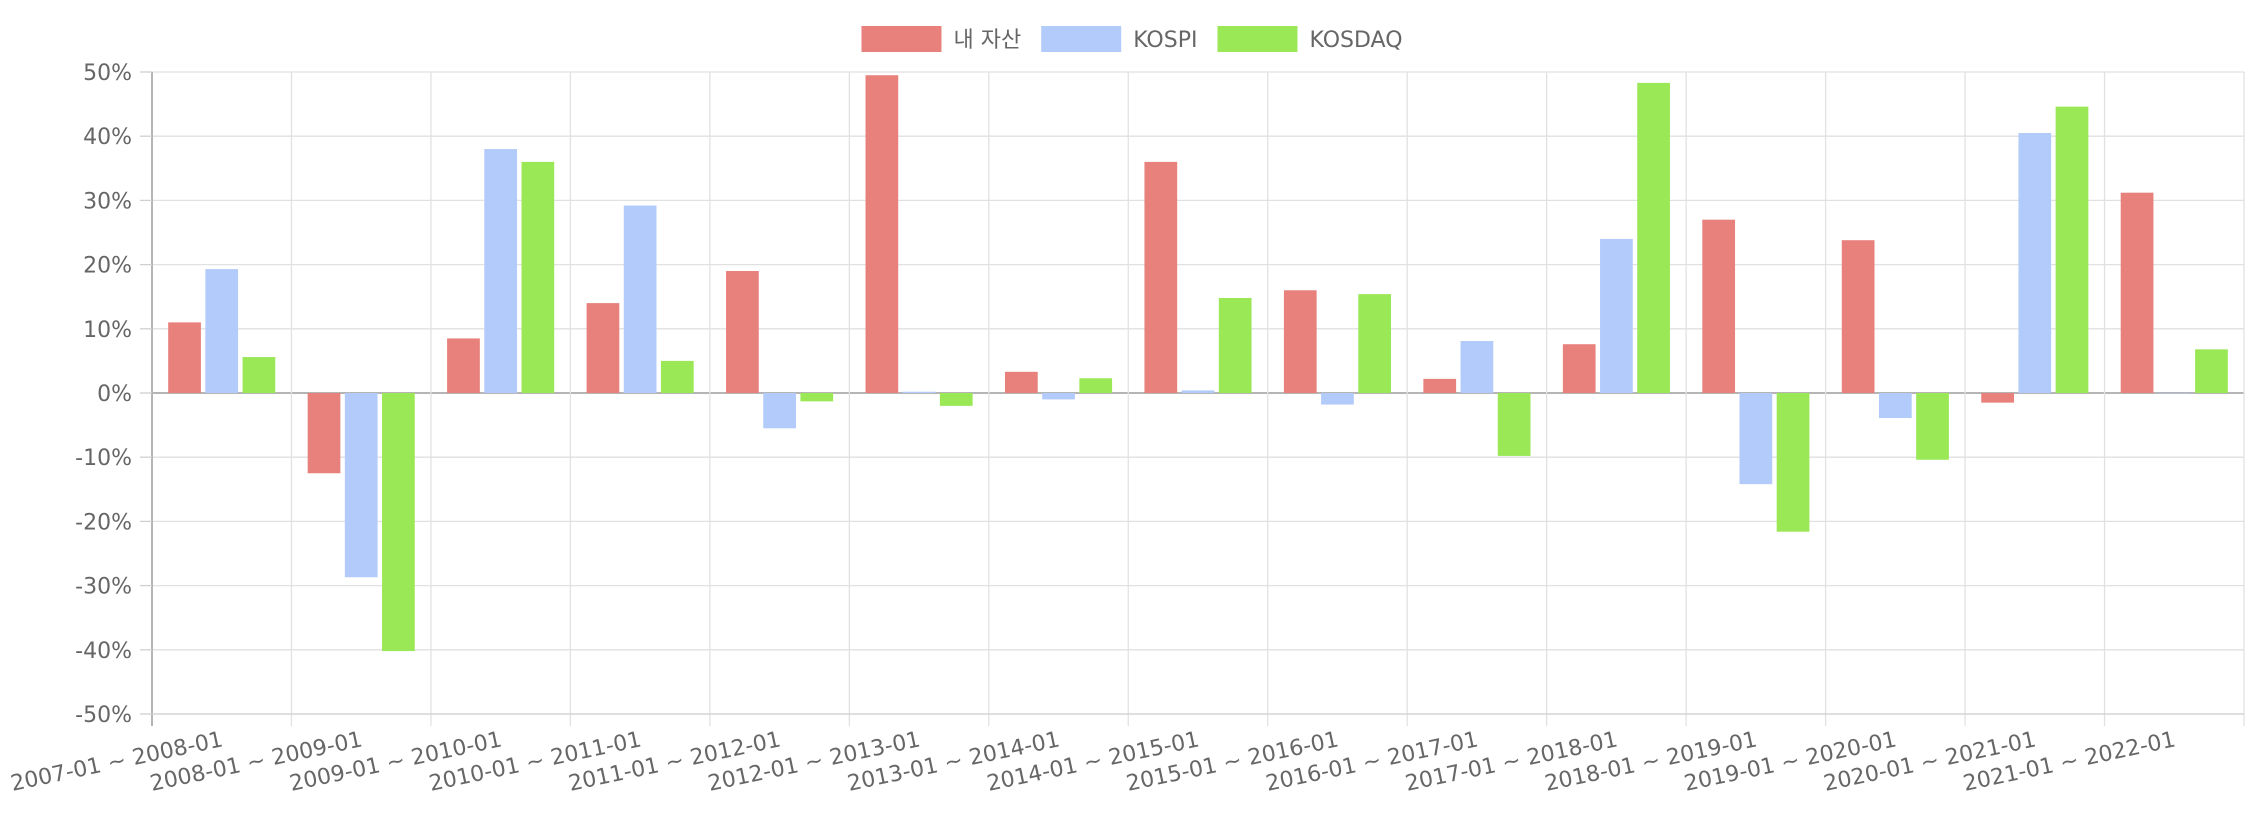  What do you see at coordinates (114, 394) in the screenshot?
I see `y-tick-label: 0%` at bounding box center [114, 394].